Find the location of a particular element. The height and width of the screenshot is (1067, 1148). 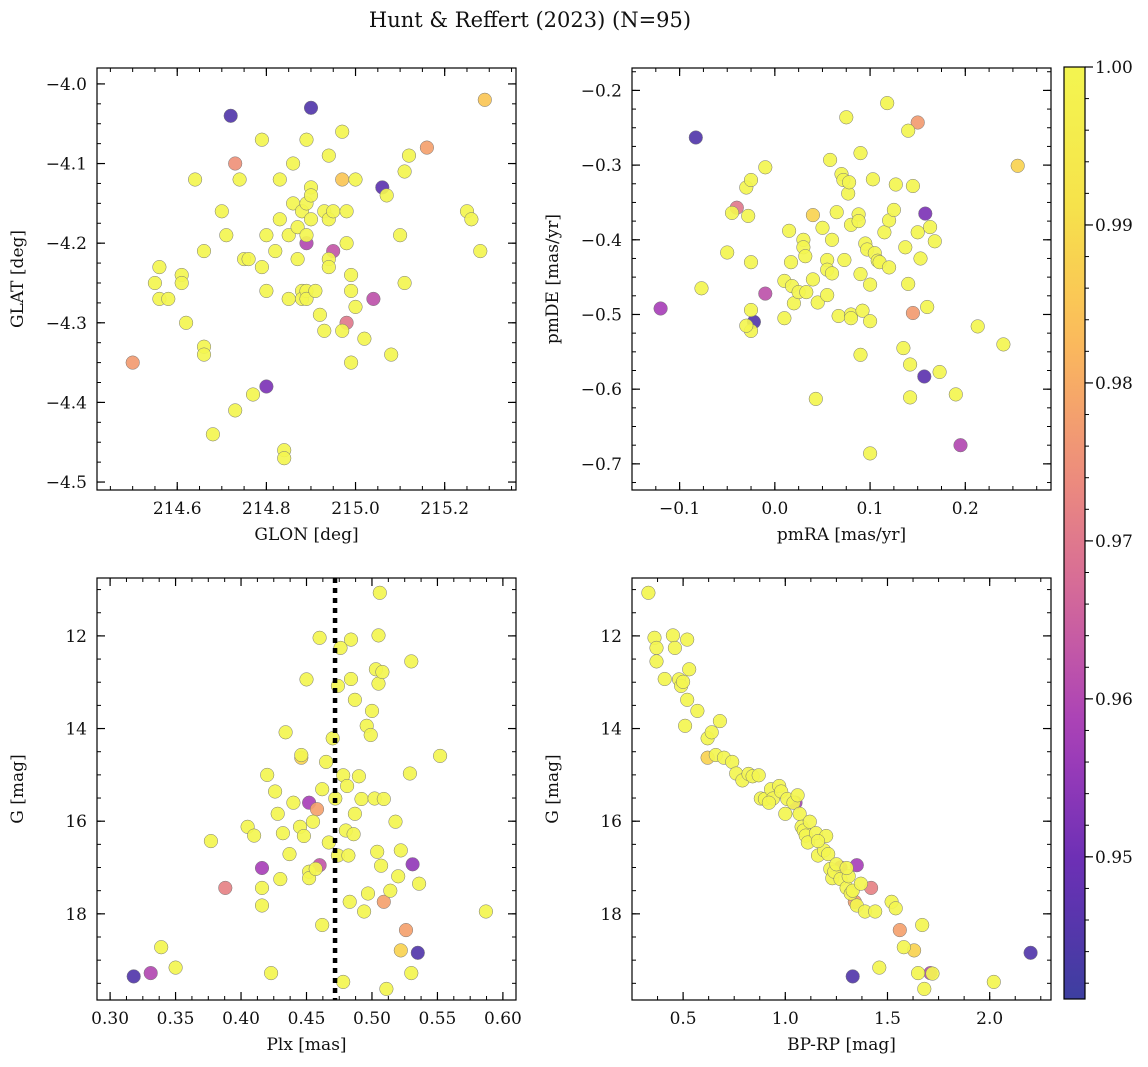

colorbar: 0.95 0.96 0.97 0.98 0.99 1.00 is located at coordinates (1098, 529).